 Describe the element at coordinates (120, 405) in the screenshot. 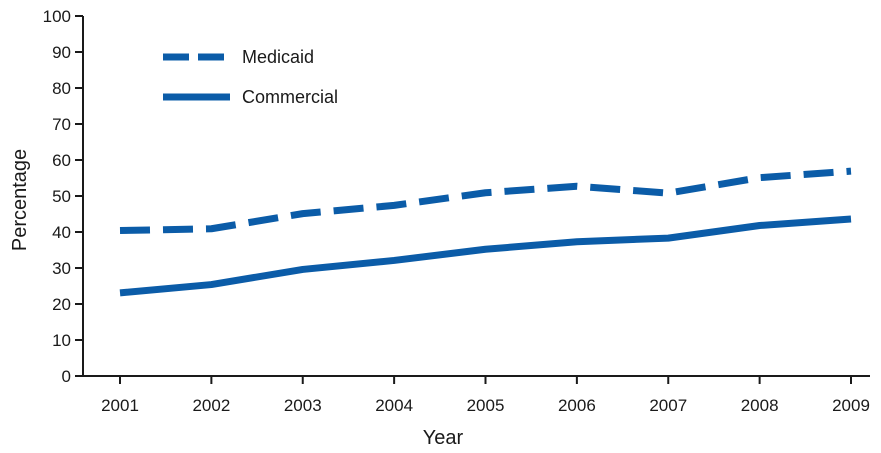

I see `x-tick-label: 2001` at that location.